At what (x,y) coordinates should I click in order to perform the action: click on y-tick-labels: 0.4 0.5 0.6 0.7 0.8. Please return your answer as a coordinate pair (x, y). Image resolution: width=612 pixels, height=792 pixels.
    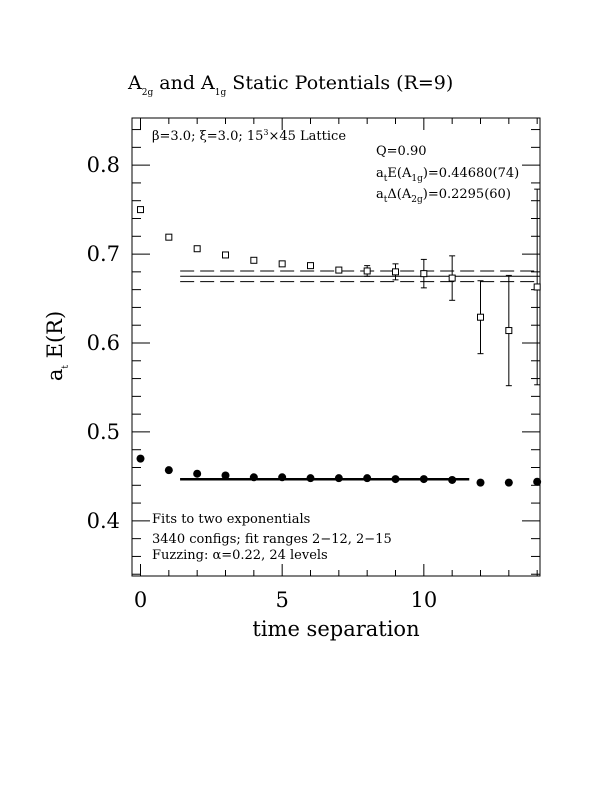
    Looking at the image, I should click on (103, 343).